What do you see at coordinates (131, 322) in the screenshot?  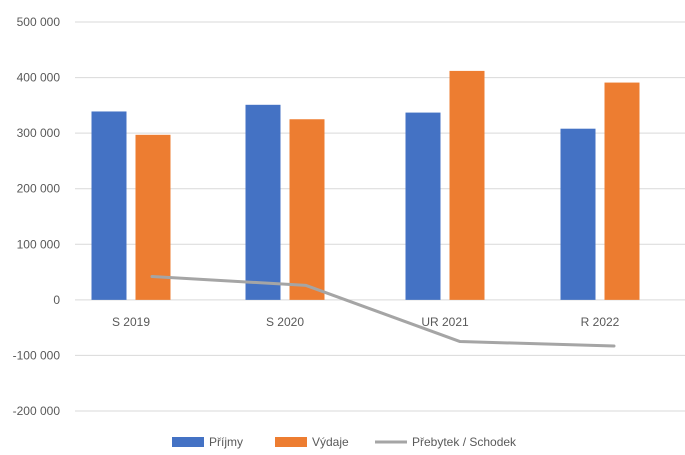 I see `x-category-label: S 2019` at bounding box center [131, 322].